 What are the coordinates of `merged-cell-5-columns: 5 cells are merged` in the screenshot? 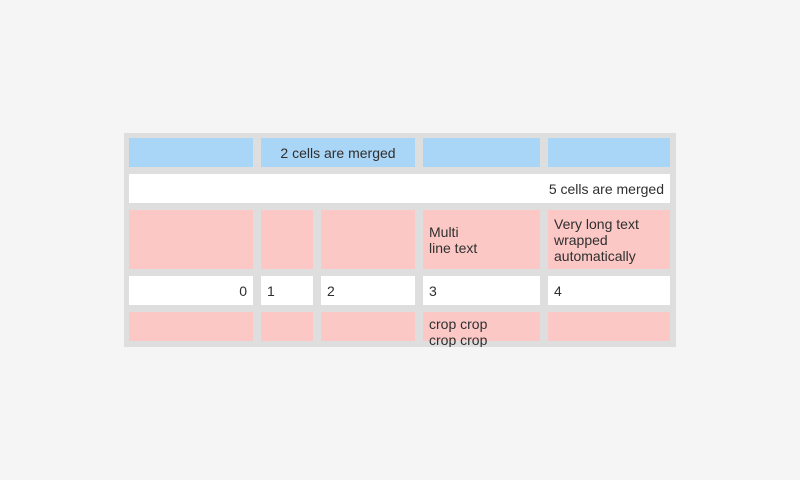 It's located at (399, 188).